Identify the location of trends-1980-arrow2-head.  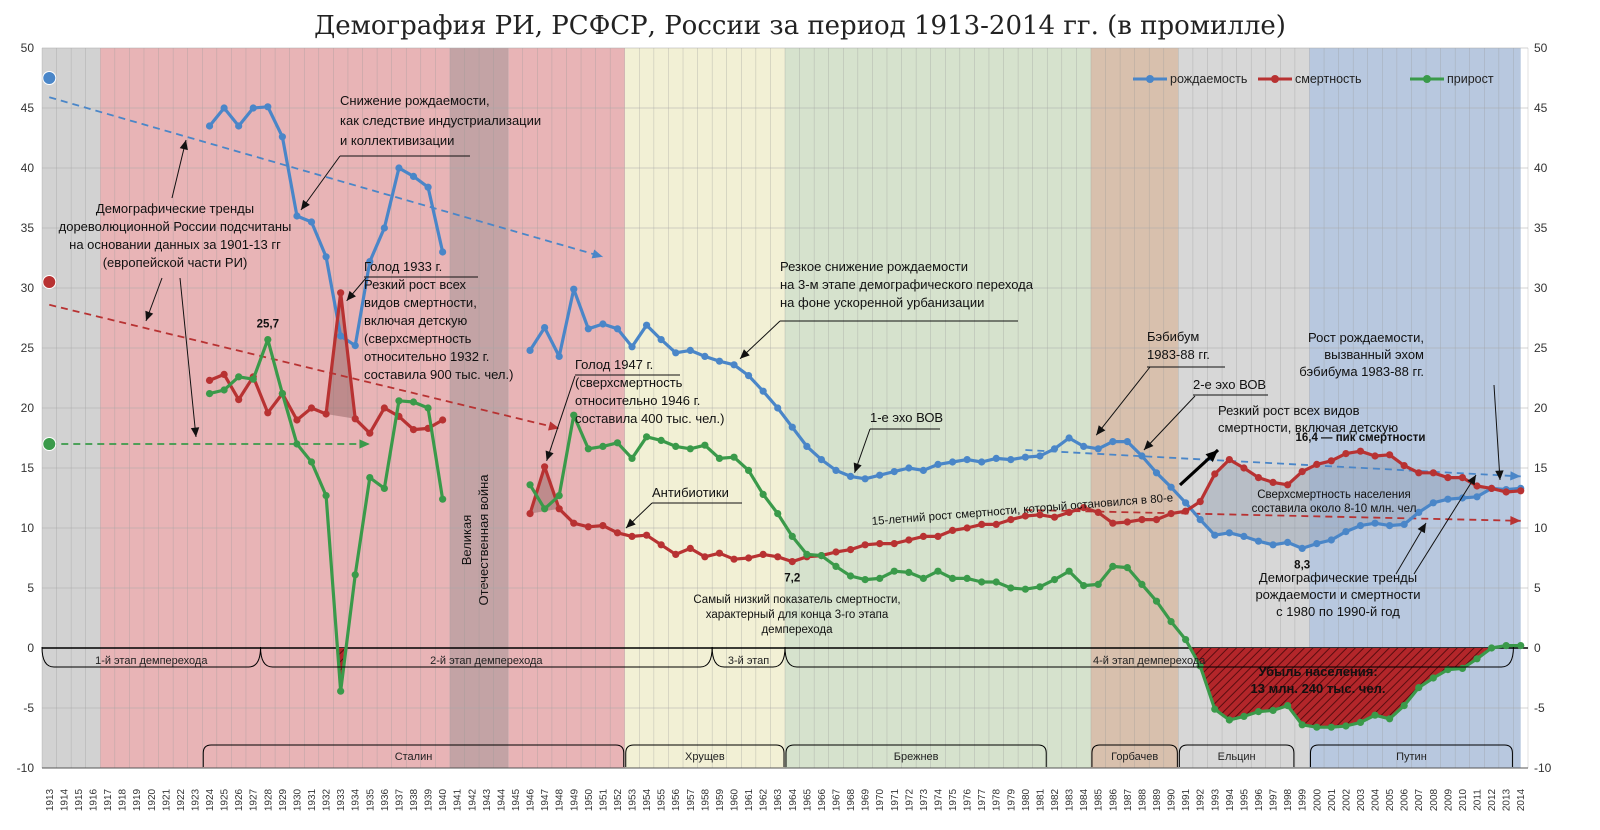
(1471, 480).